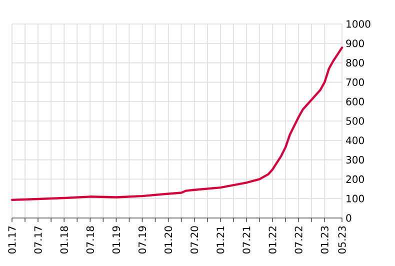  I want to click on y-tick-label: 900, so click(355, 44).